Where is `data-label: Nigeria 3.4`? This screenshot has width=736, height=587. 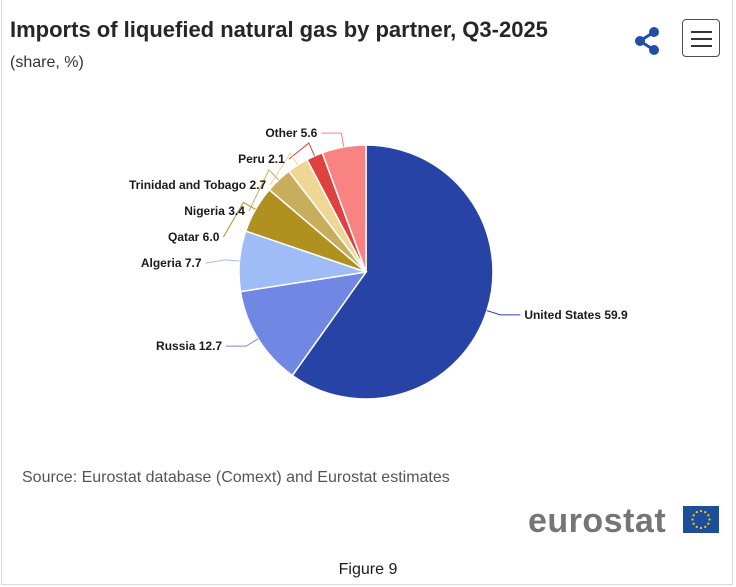
data-label: Nigeria 3.4 is located at coordinates (214, 211).